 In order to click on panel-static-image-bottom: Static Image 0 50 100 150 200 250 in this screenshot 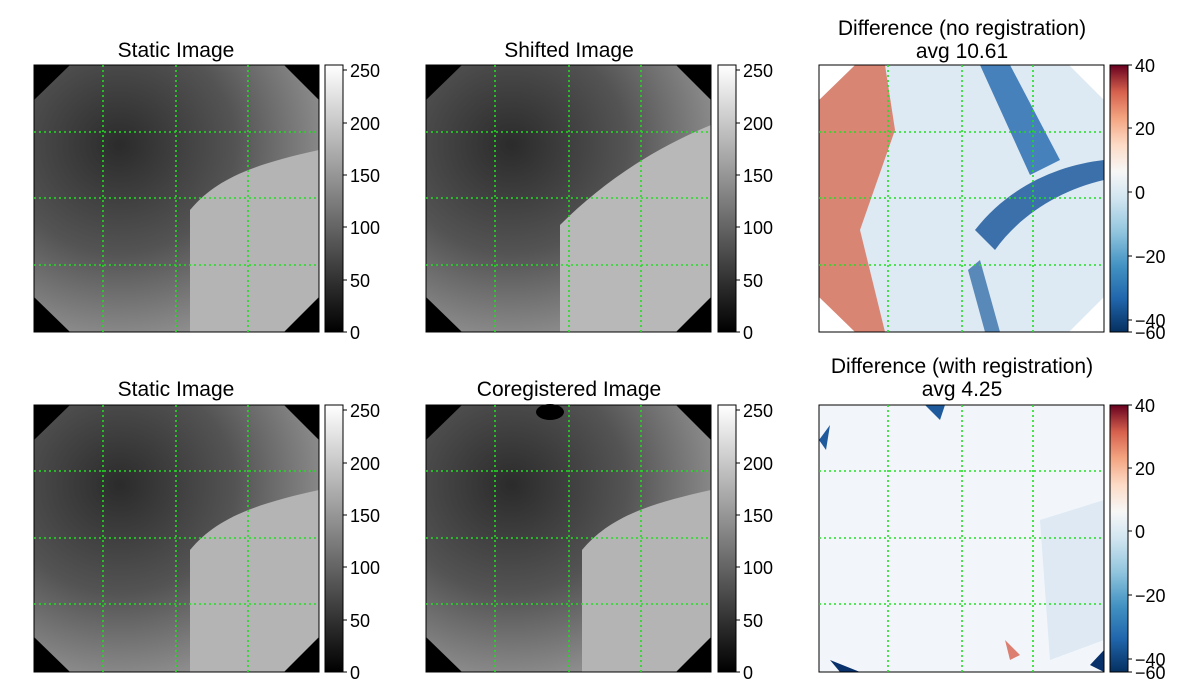, I will do `click(206, 530)`.